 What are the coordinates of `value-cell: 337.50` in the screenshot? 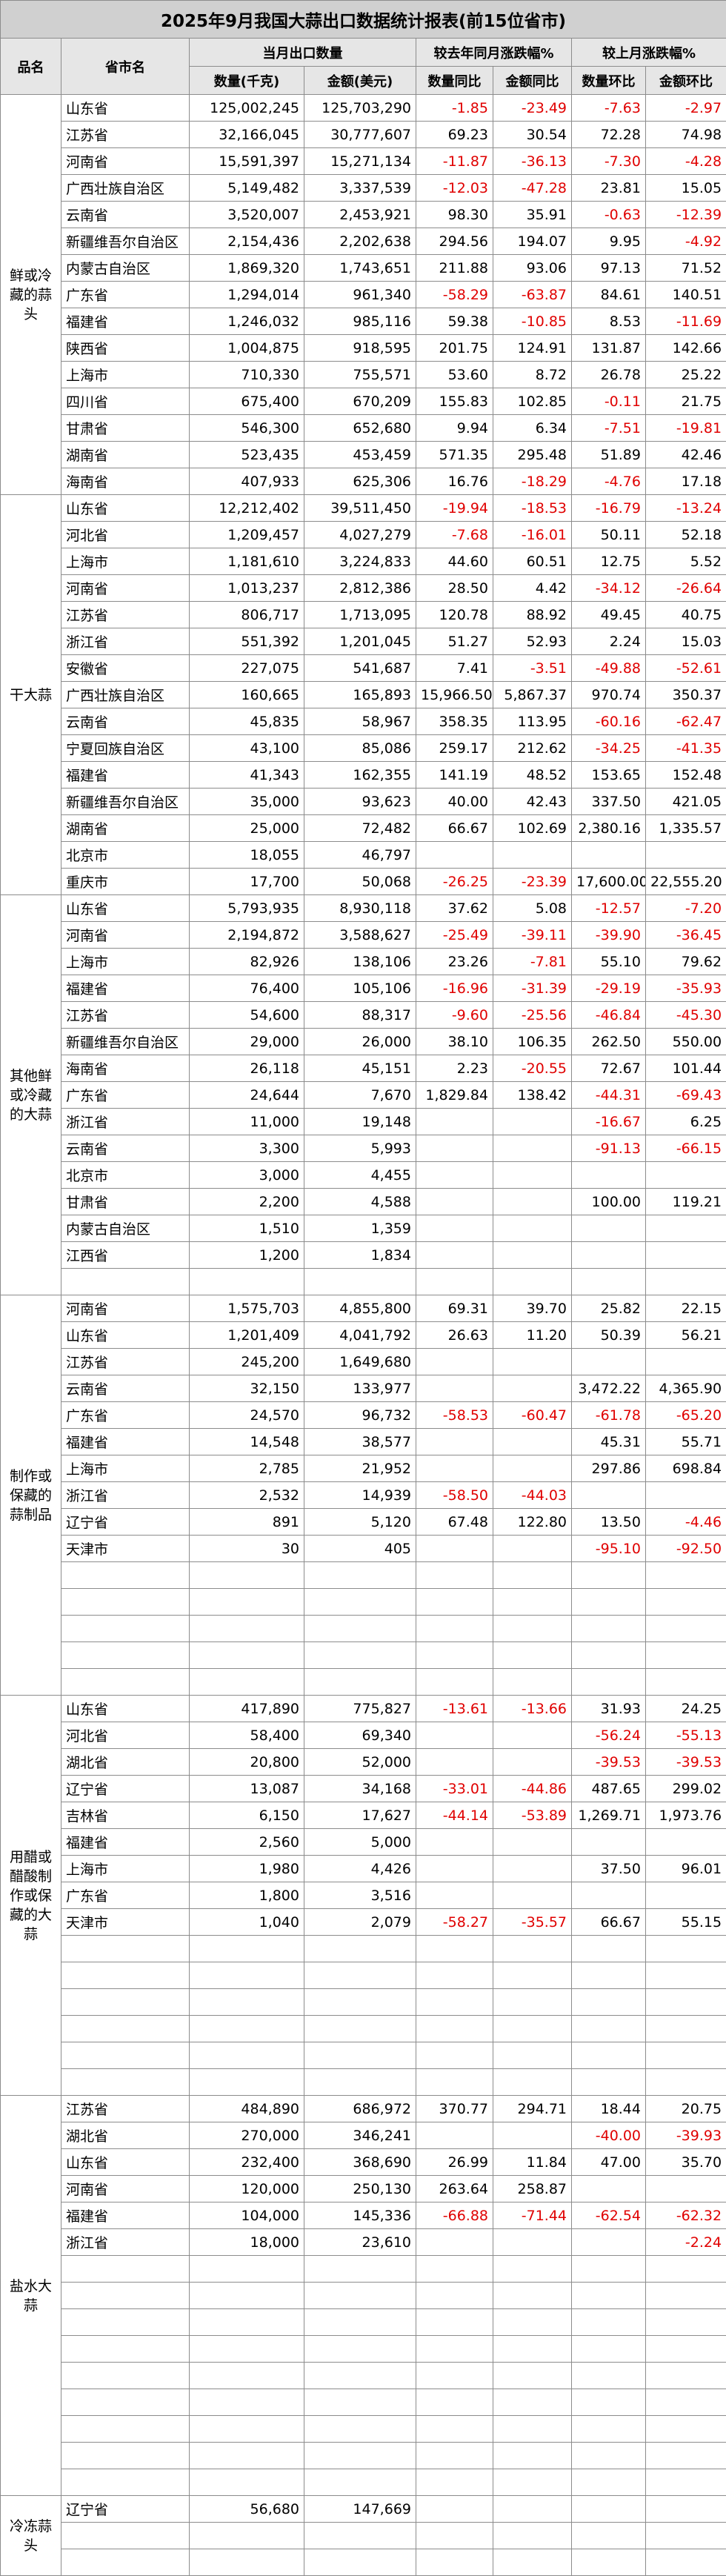 It's located at (609, 802).